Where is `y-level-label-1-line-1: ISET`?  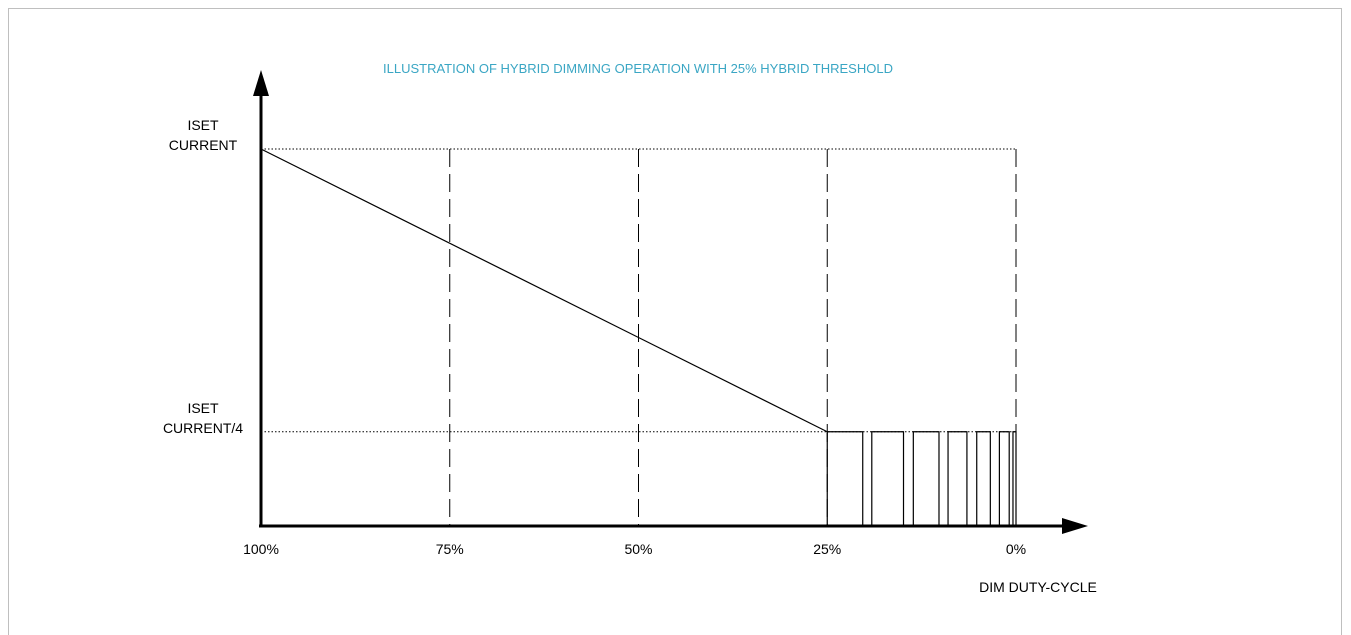 y-level-label-1-line-1: ISET is located at coordinates (203, 125).